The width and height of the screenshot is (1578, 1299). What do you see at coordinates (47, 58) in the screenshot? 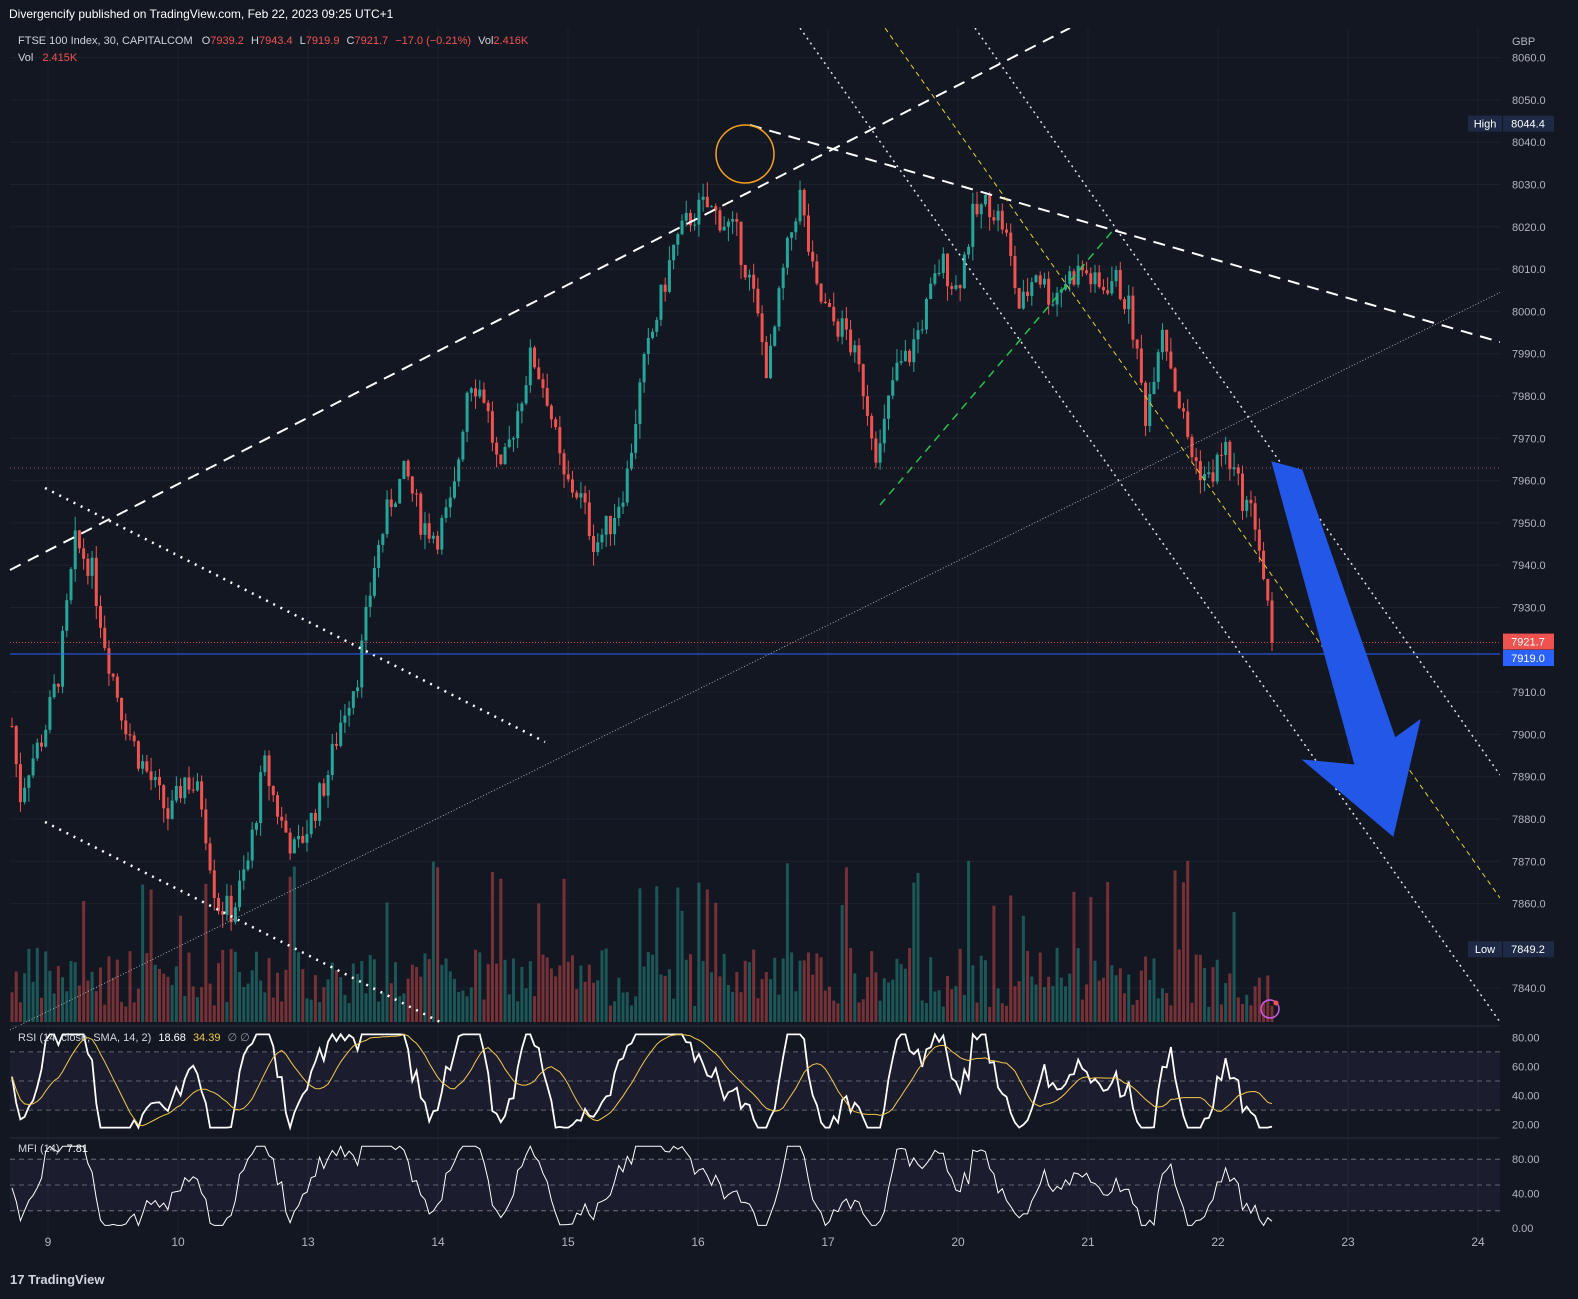
I see `volume-legend: Vol 2.415K` at bounding box center [47, 58].